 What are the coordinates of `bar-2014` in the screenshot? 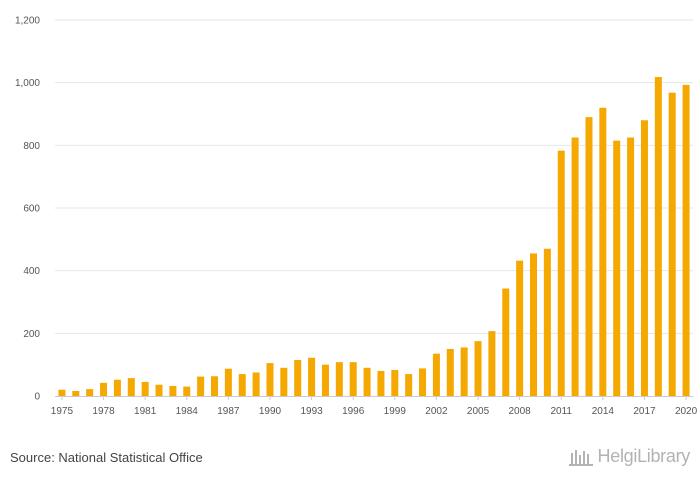 It's located at (603, 251).